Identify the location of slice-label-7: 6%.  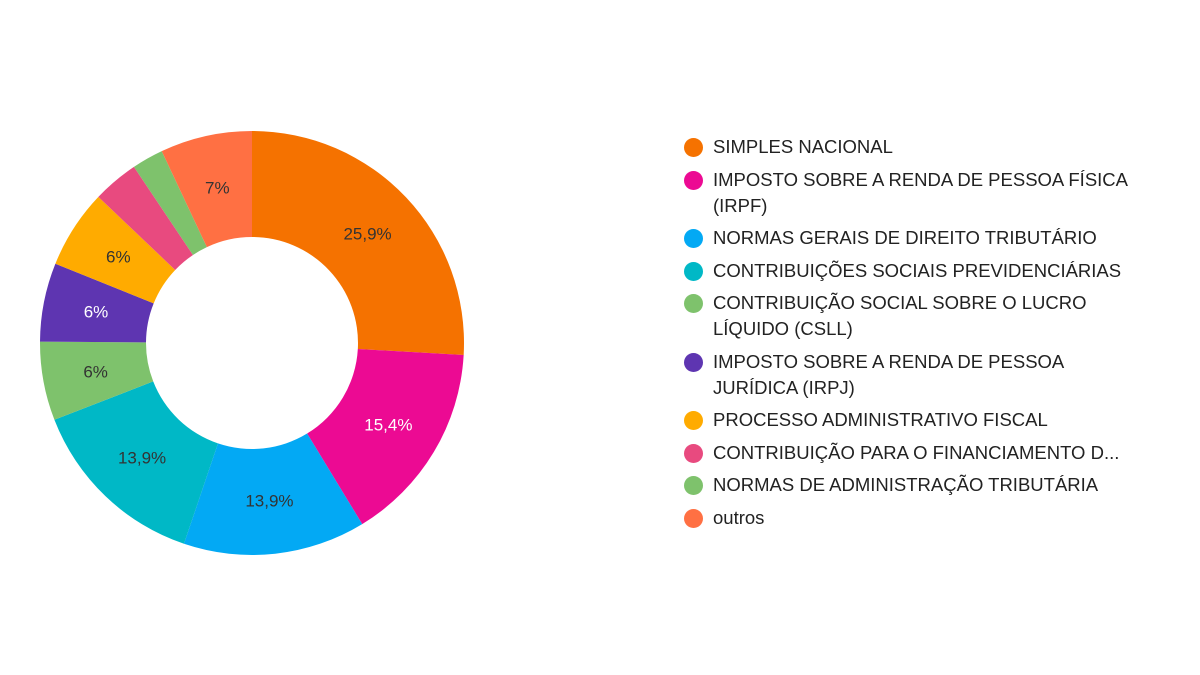
(118, 256).